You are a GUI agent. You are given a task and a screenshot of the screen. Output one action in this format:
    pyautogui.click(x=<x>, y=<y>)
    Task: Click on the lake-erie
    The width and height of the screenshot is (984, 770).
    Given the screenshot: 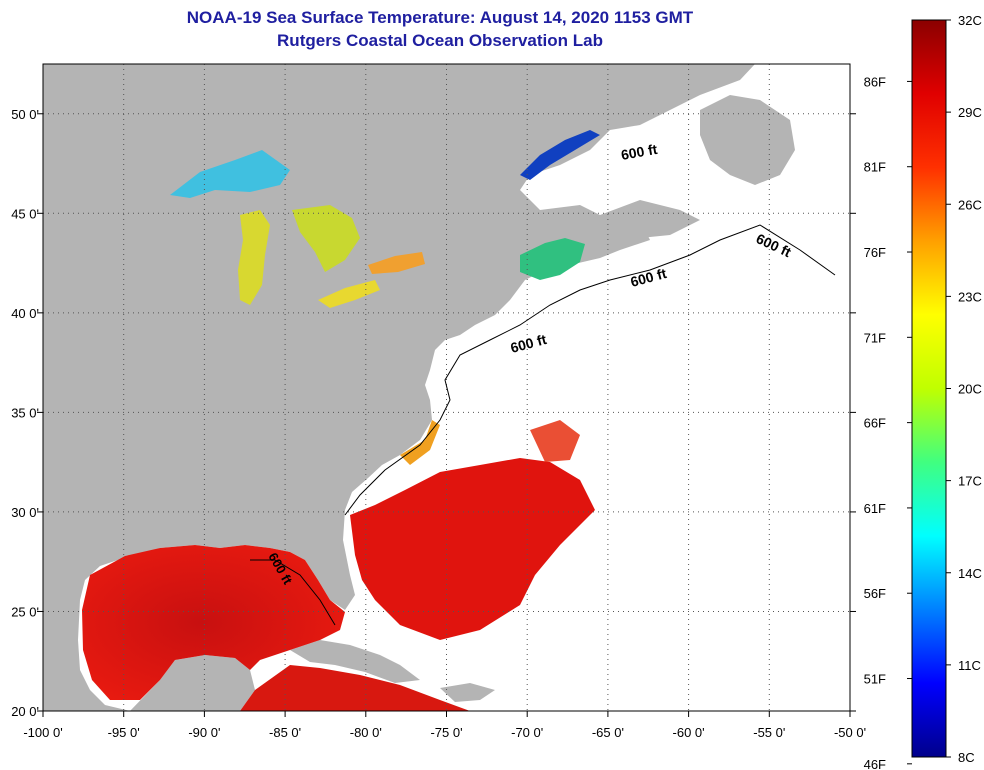 What is the action you would take?
    pyautogui.click(x=349, y=294)
    